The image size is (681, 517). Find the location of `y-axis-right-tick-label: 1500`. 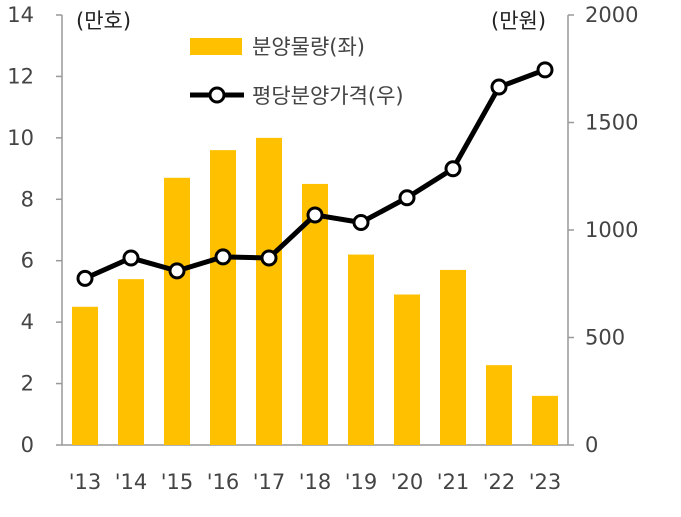

y-axis-right-tick-label: 1500 is located at coordinates (611, 123).